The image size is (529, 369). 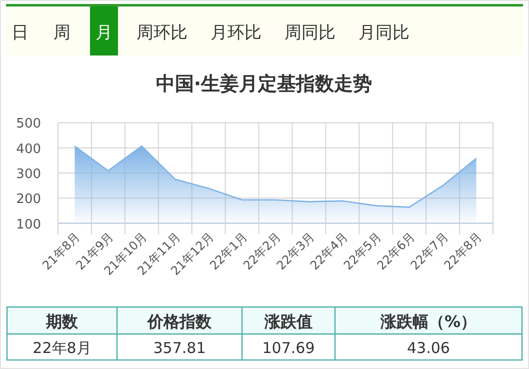 What do you see at coordinates (62, 348) in the screenshot?
I see `text: 22年8月` at bounding box center [62, 348].